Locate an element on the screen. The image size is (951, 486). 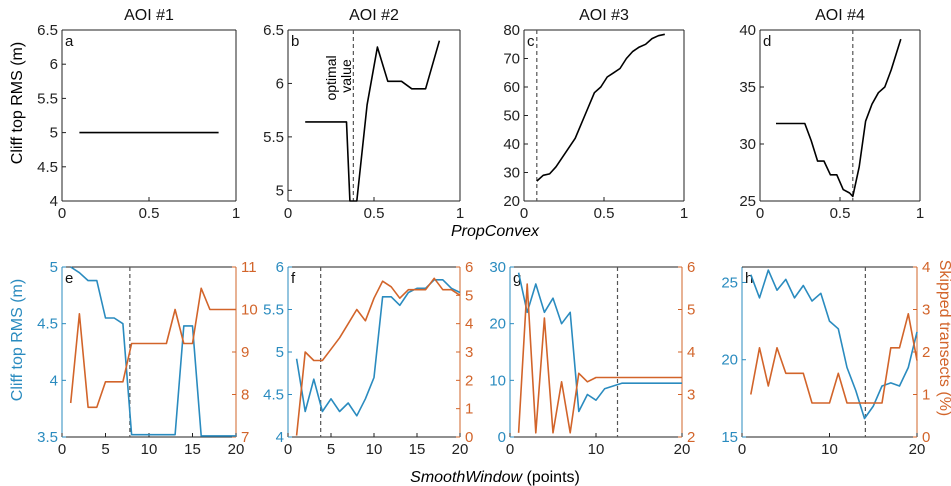
panel-b: 0 0.5 1 5 5.5 6 6.5 AOI #2 b is located at coordinates (363, 114).